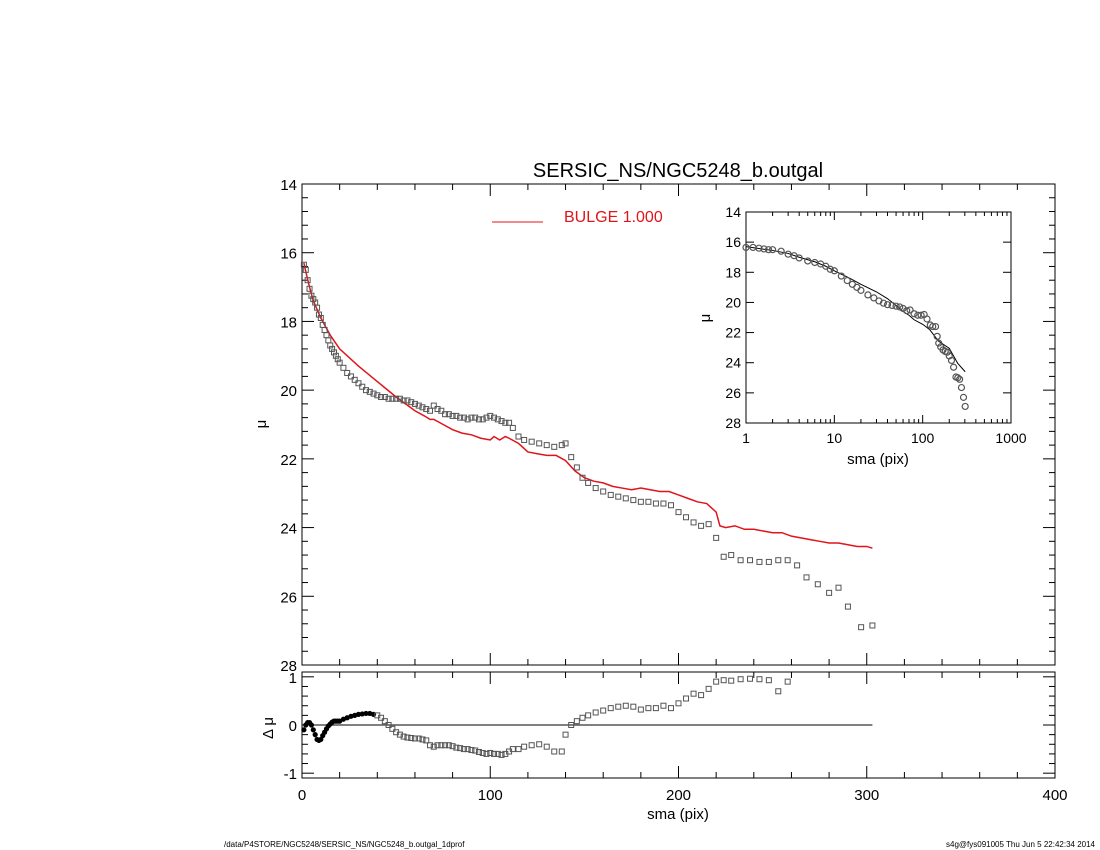 The width and height of the screenshot is (1100, 850). Describe the element at coordinates (855, 309) in the screenshot. I see `inset-model-series` at that location.